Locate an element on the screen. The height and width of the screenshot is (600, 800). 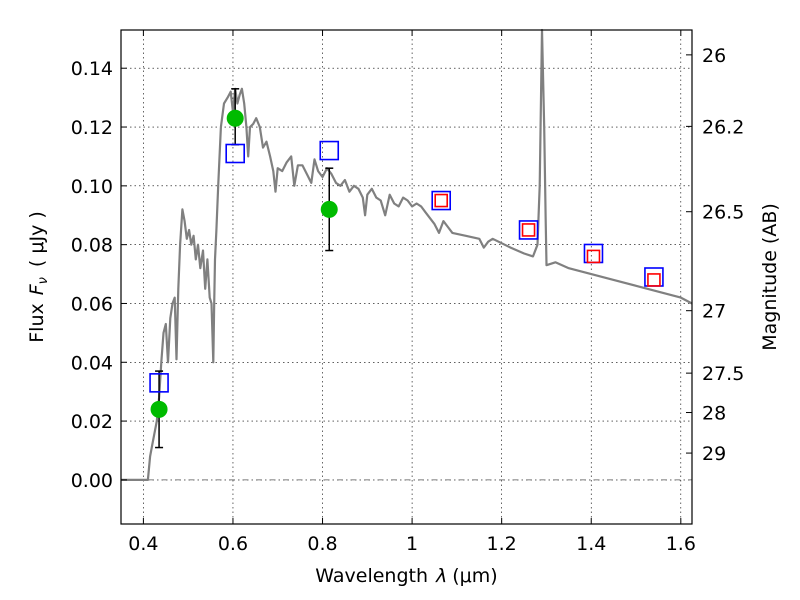
y-tick-label: 0.02 is located at coordinates (92, 422).